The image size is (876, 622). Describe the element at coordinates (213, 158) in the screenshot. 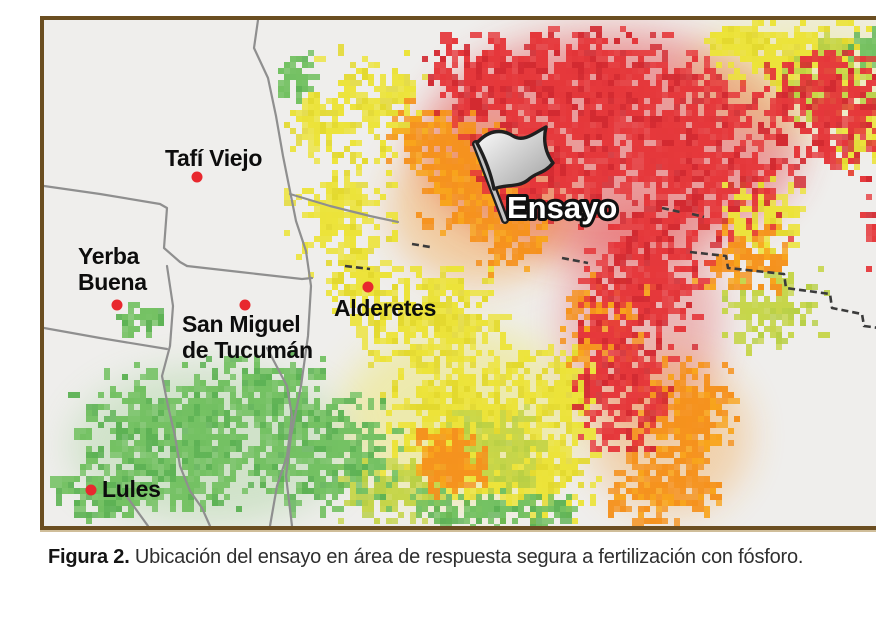

I see `city-label: Tafí Viejo` at that location.